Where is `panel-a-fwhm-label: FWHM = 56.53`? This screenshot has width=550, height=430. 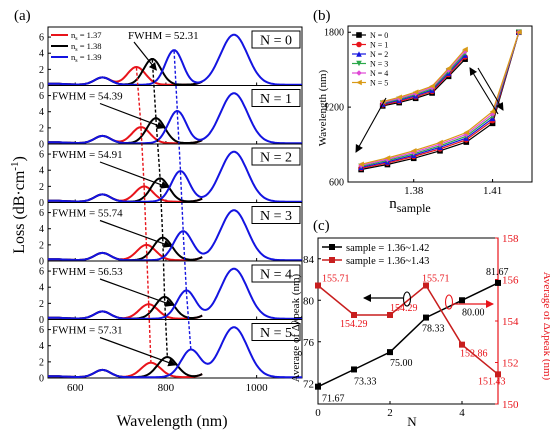
panel-a-fwhm-label: FWHM = 56.53 is located at coordinates (87, 272).